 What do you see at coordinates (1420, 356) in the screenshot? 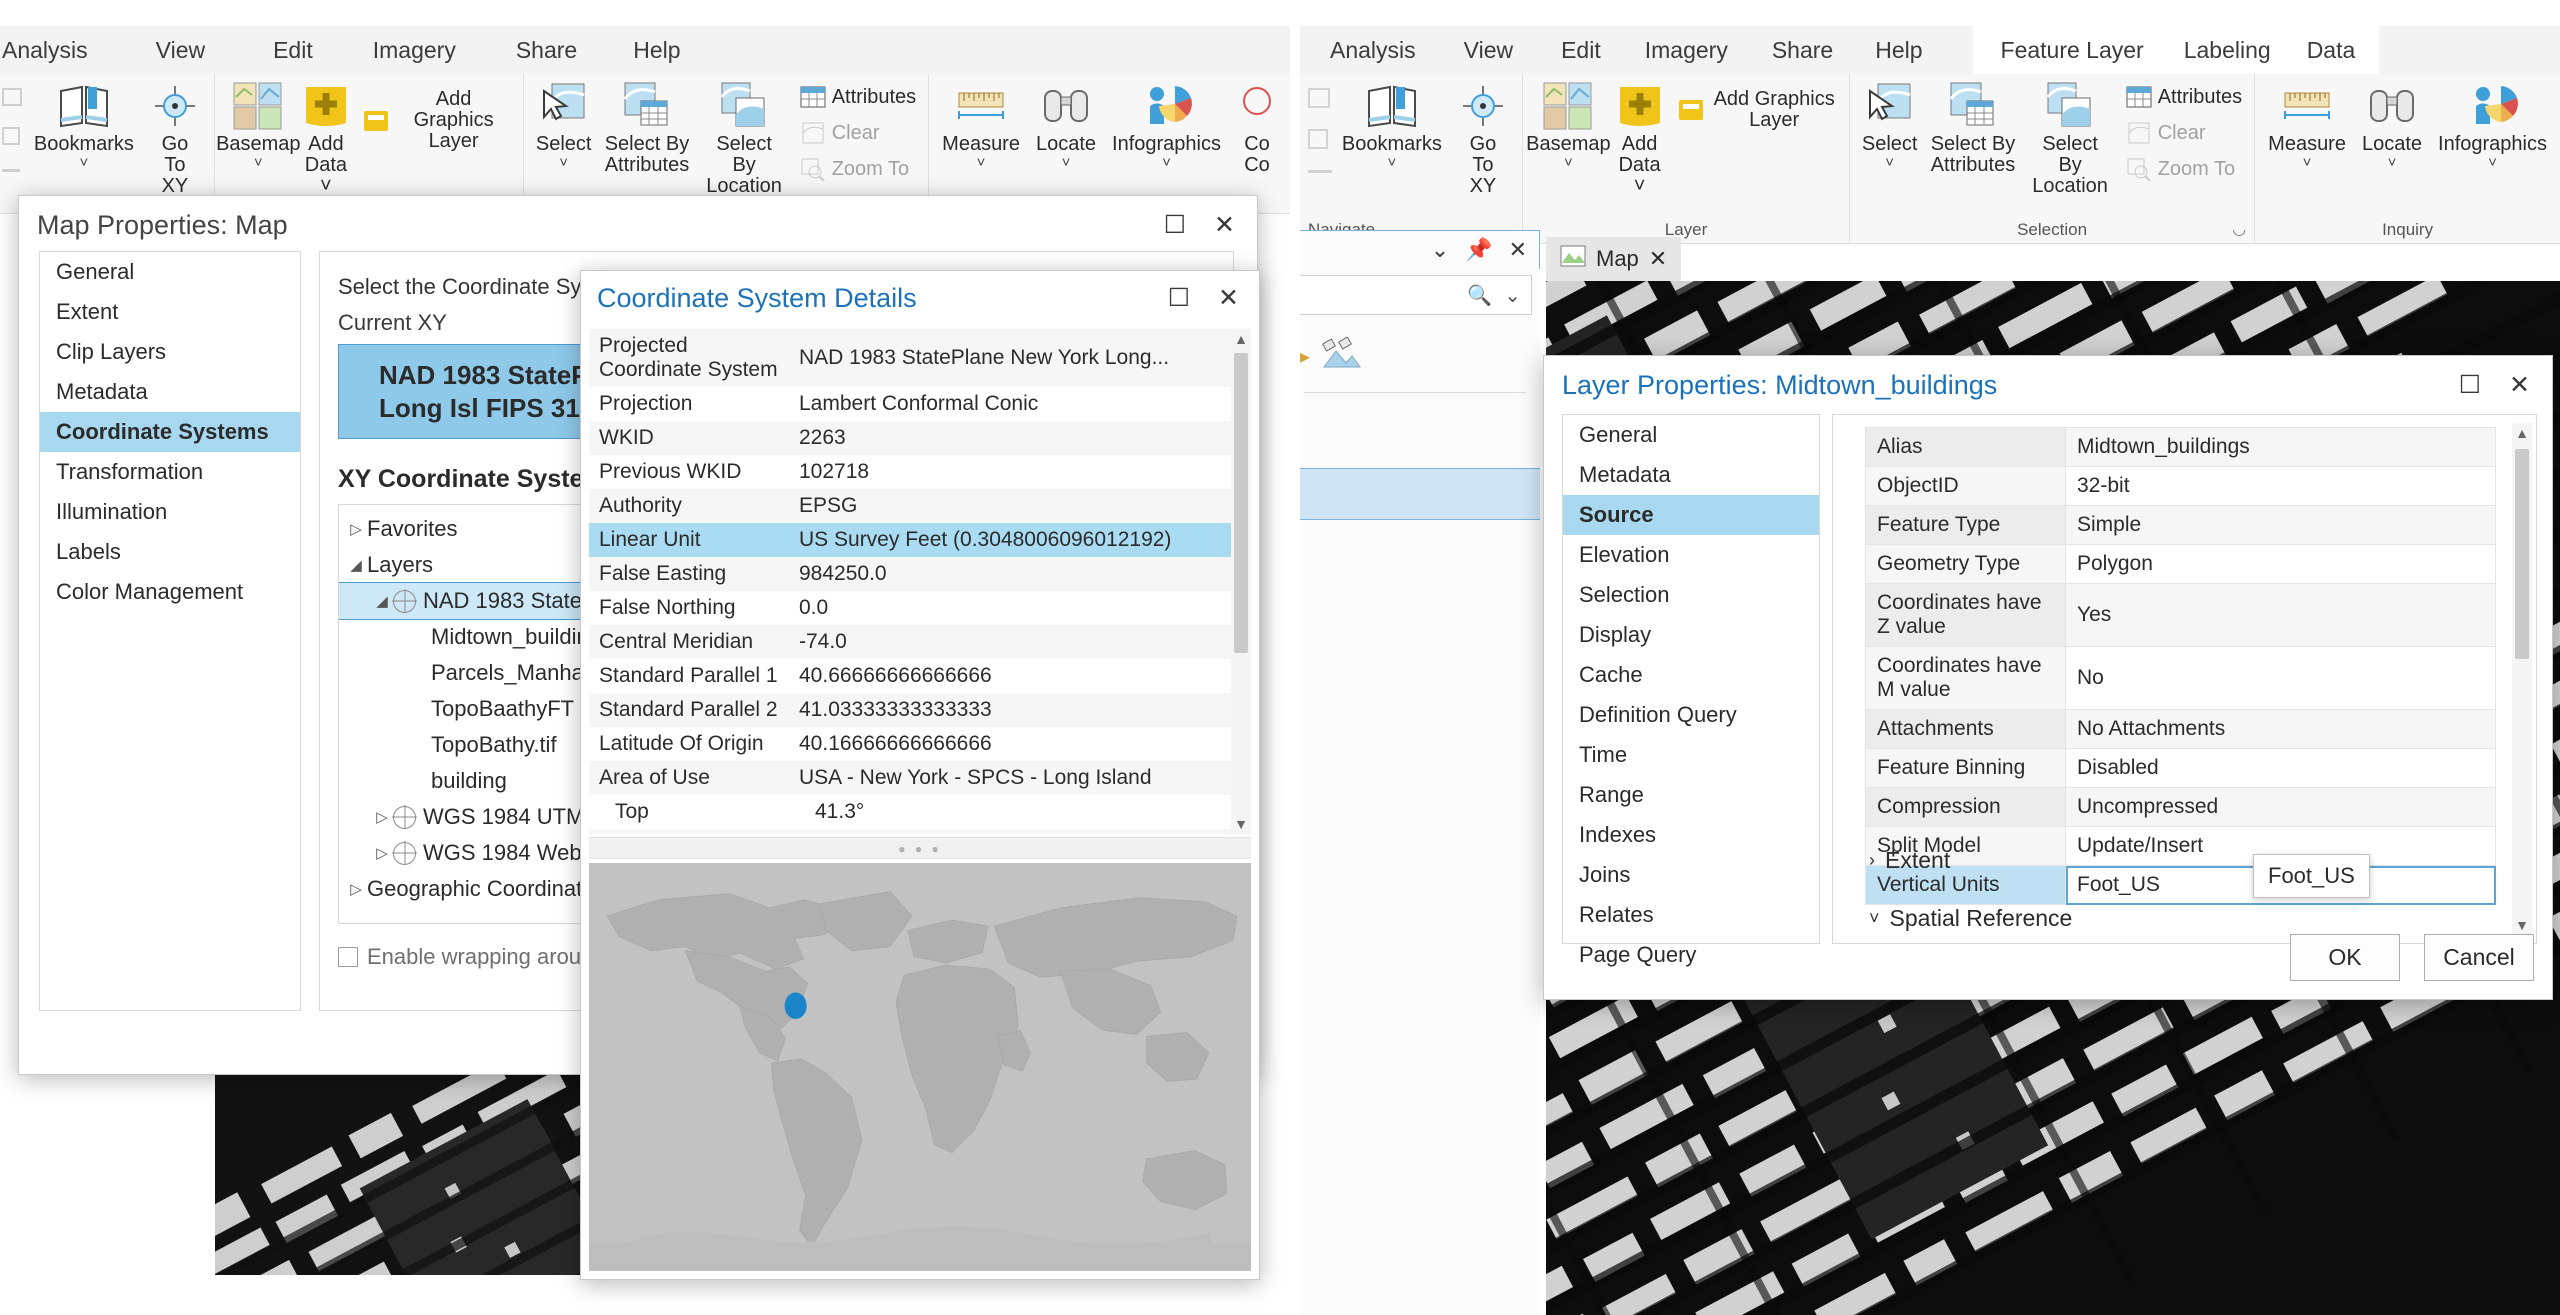
I see `list-item: ▸` at bounding box center [1420, 356].